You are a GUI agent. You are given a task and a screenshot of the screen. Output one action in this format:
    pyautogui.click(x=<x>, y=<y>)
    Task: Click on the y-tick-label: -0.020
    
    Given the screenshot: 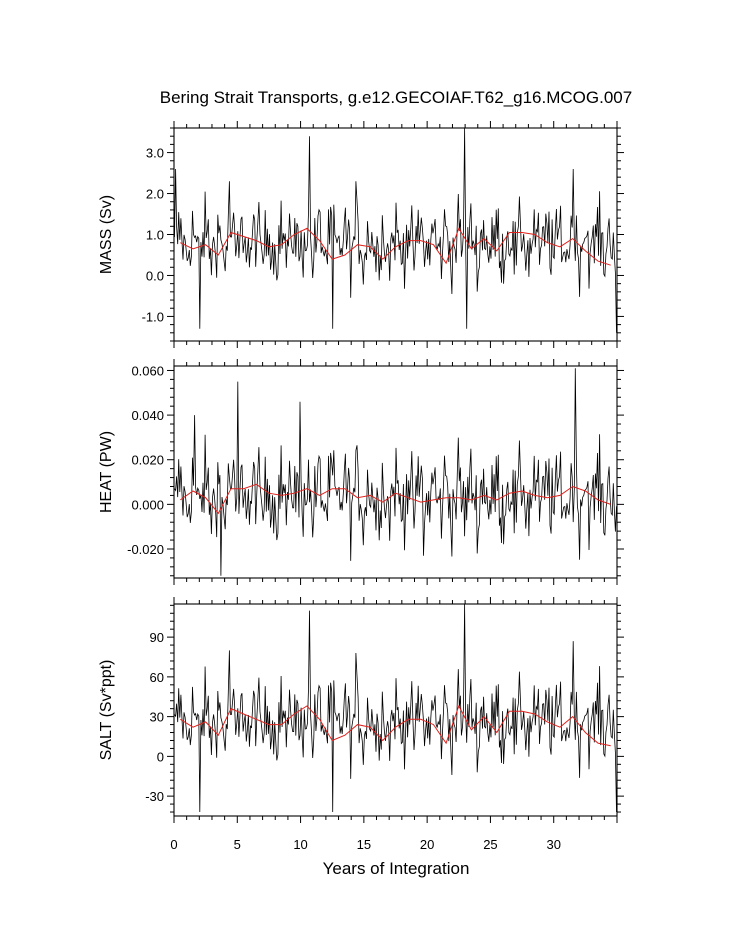 What is the action you would take?
    pyautogui.click(x=145, y=549)
    